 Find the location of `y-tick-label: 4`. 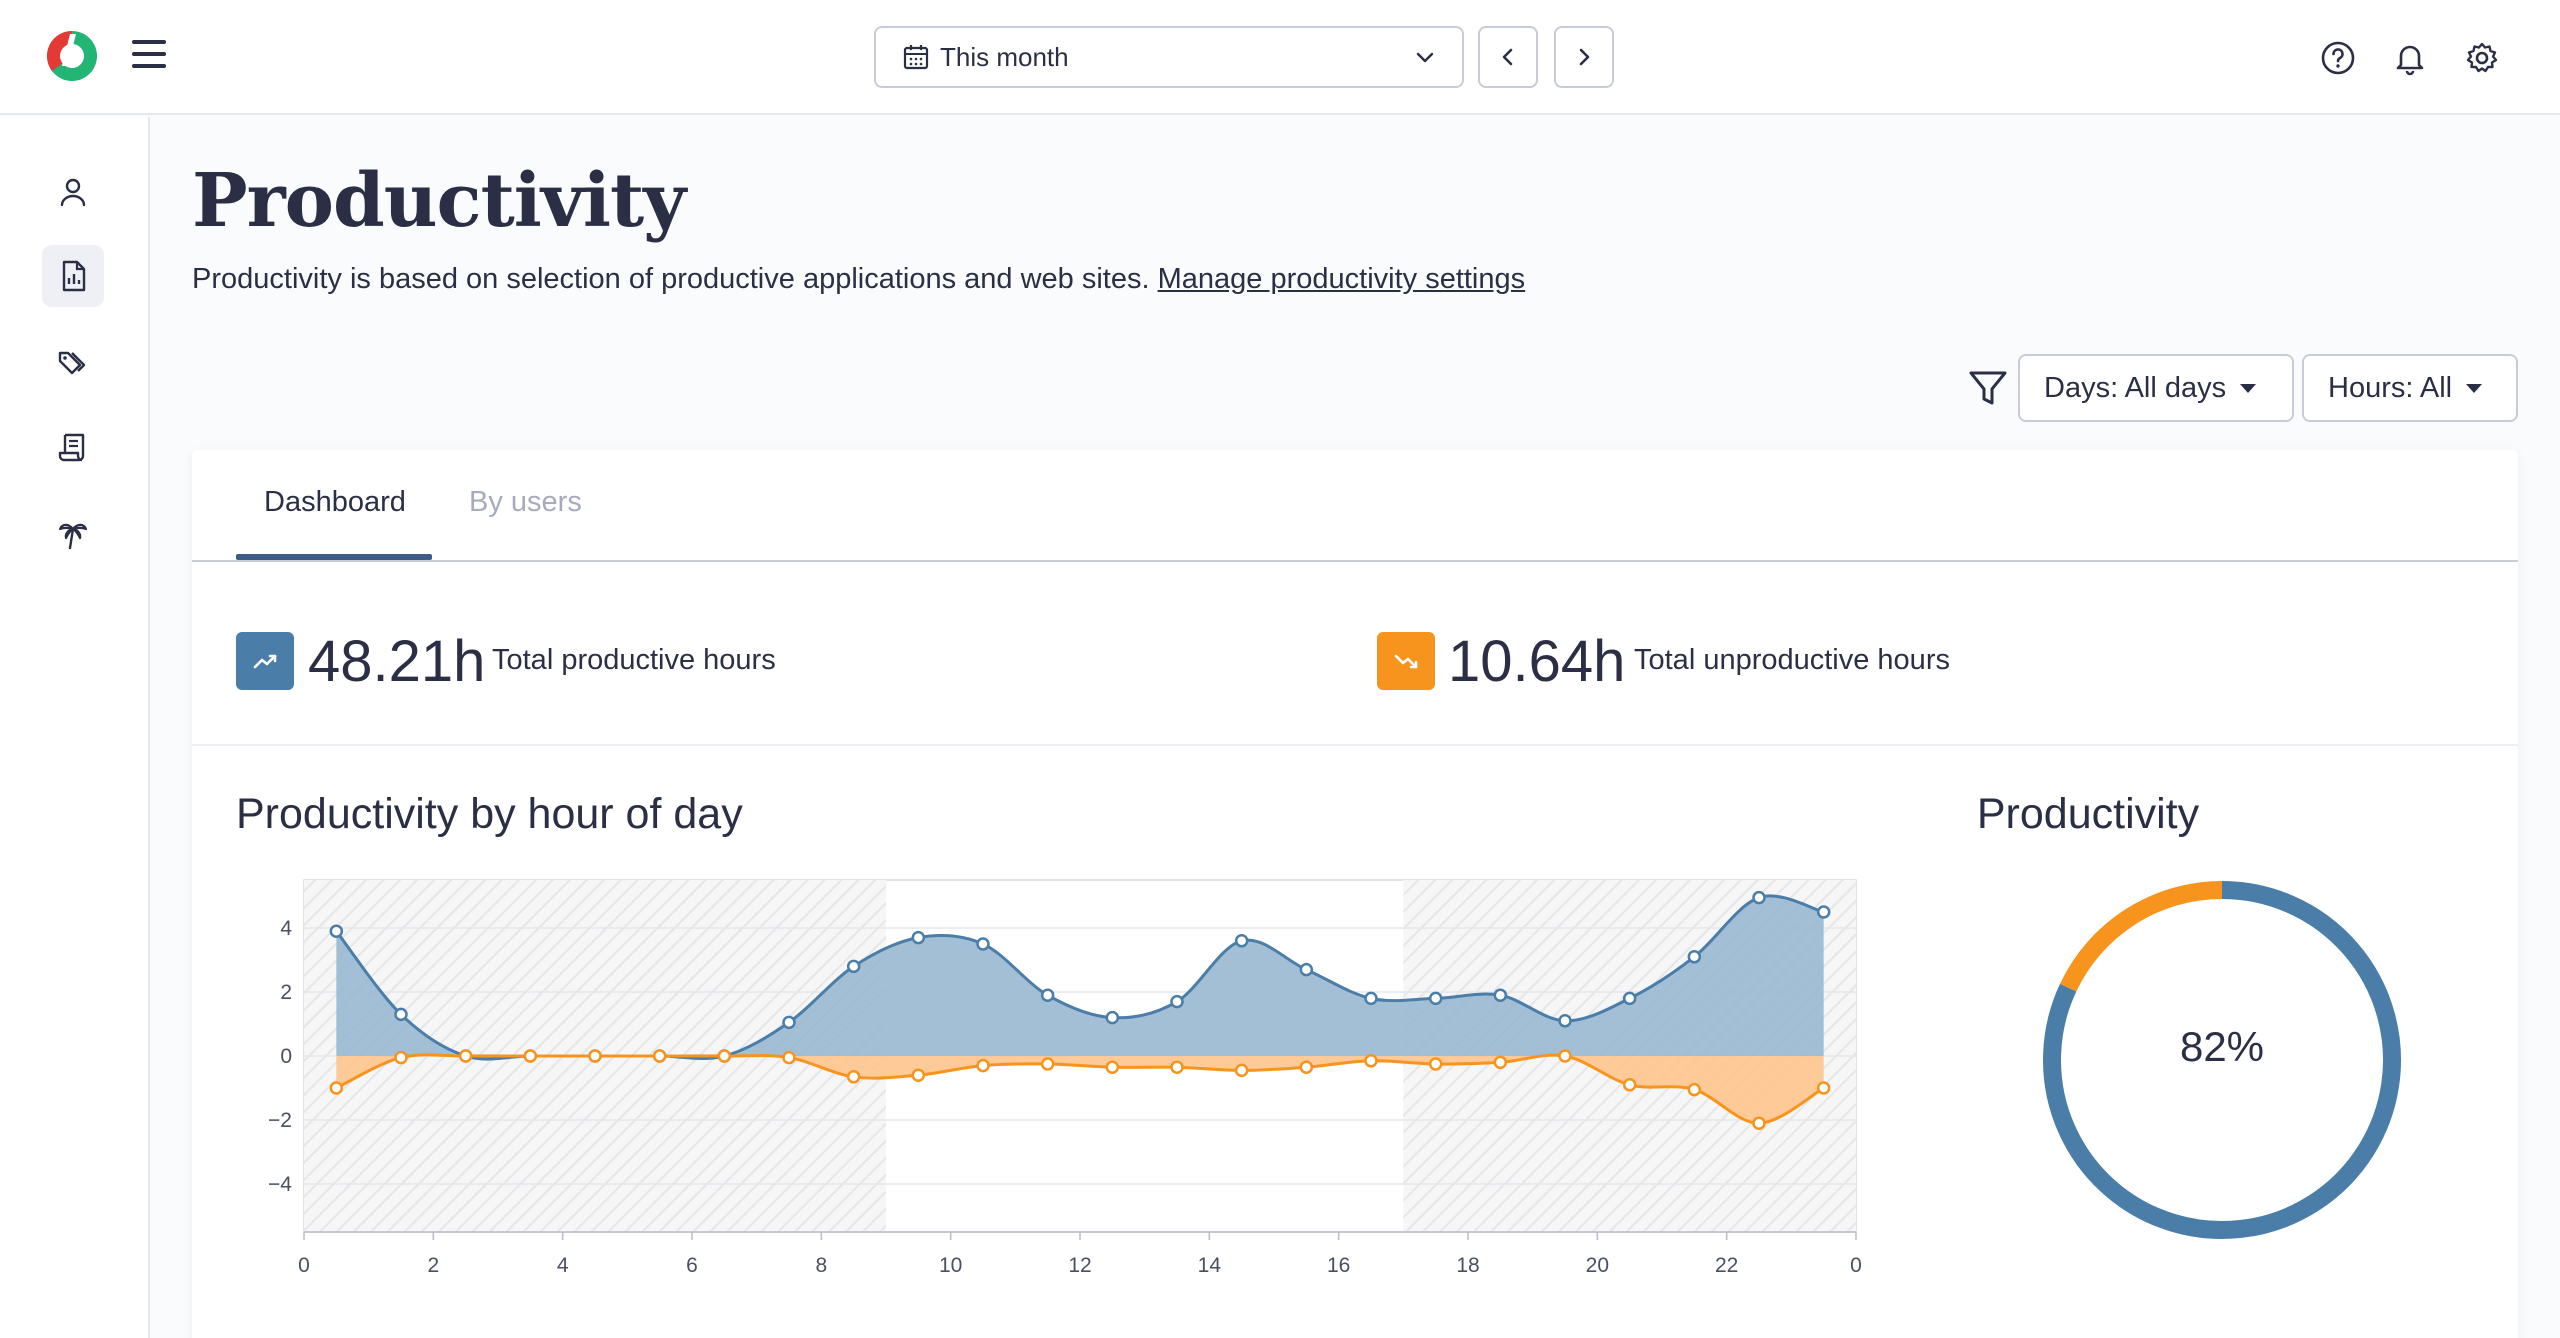

y-tick-label: 4 is located at coordinates (286, 928).